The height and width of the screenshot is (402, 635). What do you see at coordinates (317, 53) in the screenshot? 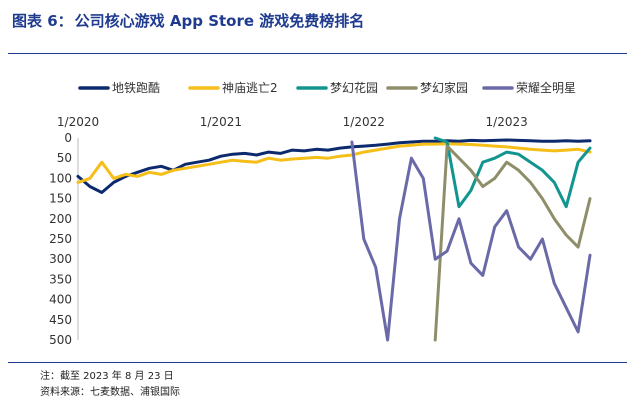
I see `title-divider` at bounding box center [317, 53].